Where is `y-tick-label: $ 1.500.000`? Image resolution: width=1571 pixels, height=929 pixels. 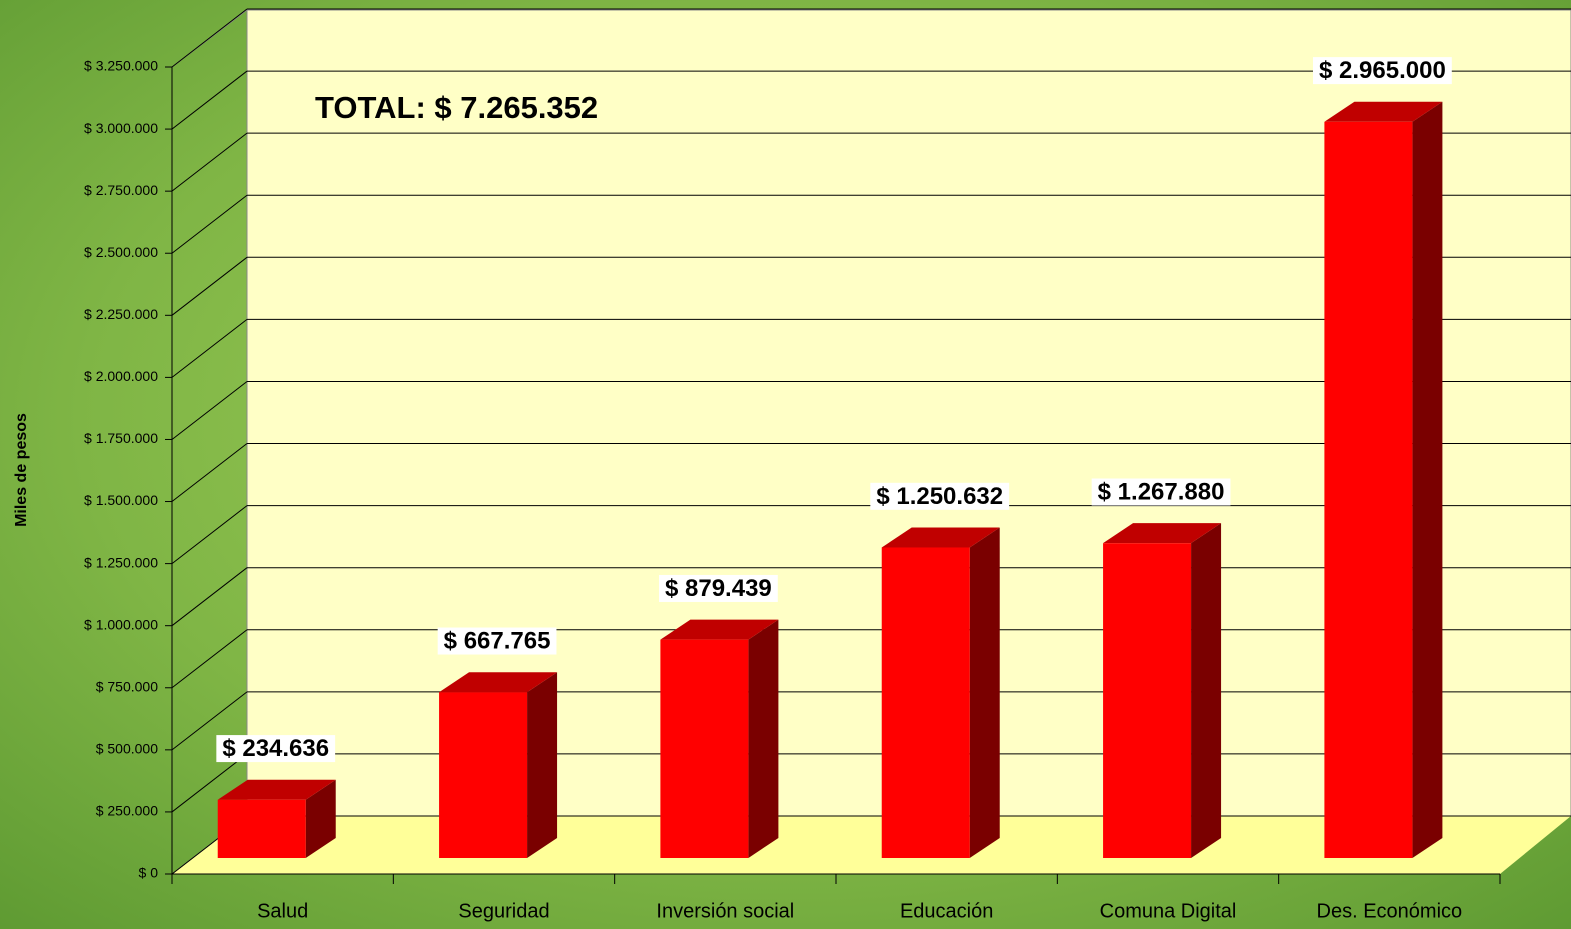
y-tick-label: $ 1.500.000 is located at coordinates (121, 500).